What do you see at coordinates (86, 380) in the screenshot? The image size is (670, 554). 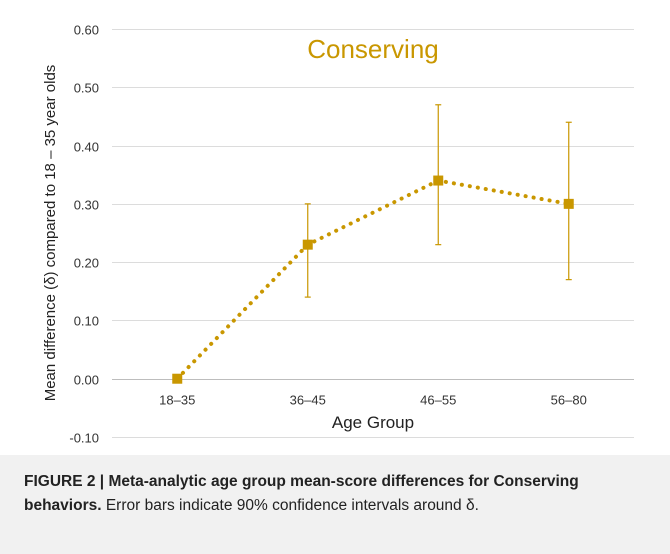 I see `y-tick-label: 0.00` at bounding box center [86, 380].